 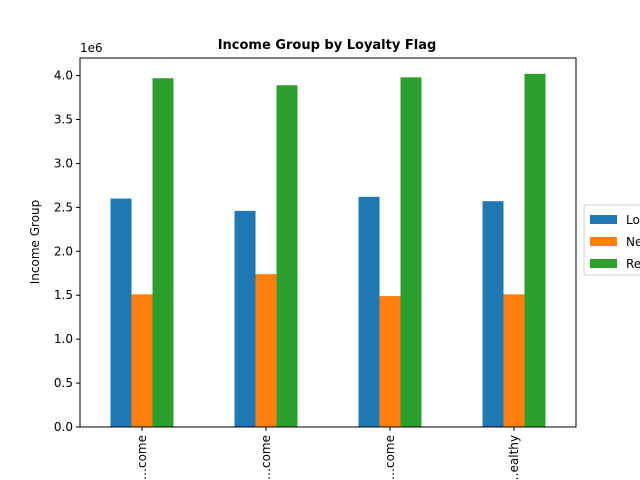 I want to click on x-axis-ticks: …come …come …come …ealthy, so click(x=328, y=453).